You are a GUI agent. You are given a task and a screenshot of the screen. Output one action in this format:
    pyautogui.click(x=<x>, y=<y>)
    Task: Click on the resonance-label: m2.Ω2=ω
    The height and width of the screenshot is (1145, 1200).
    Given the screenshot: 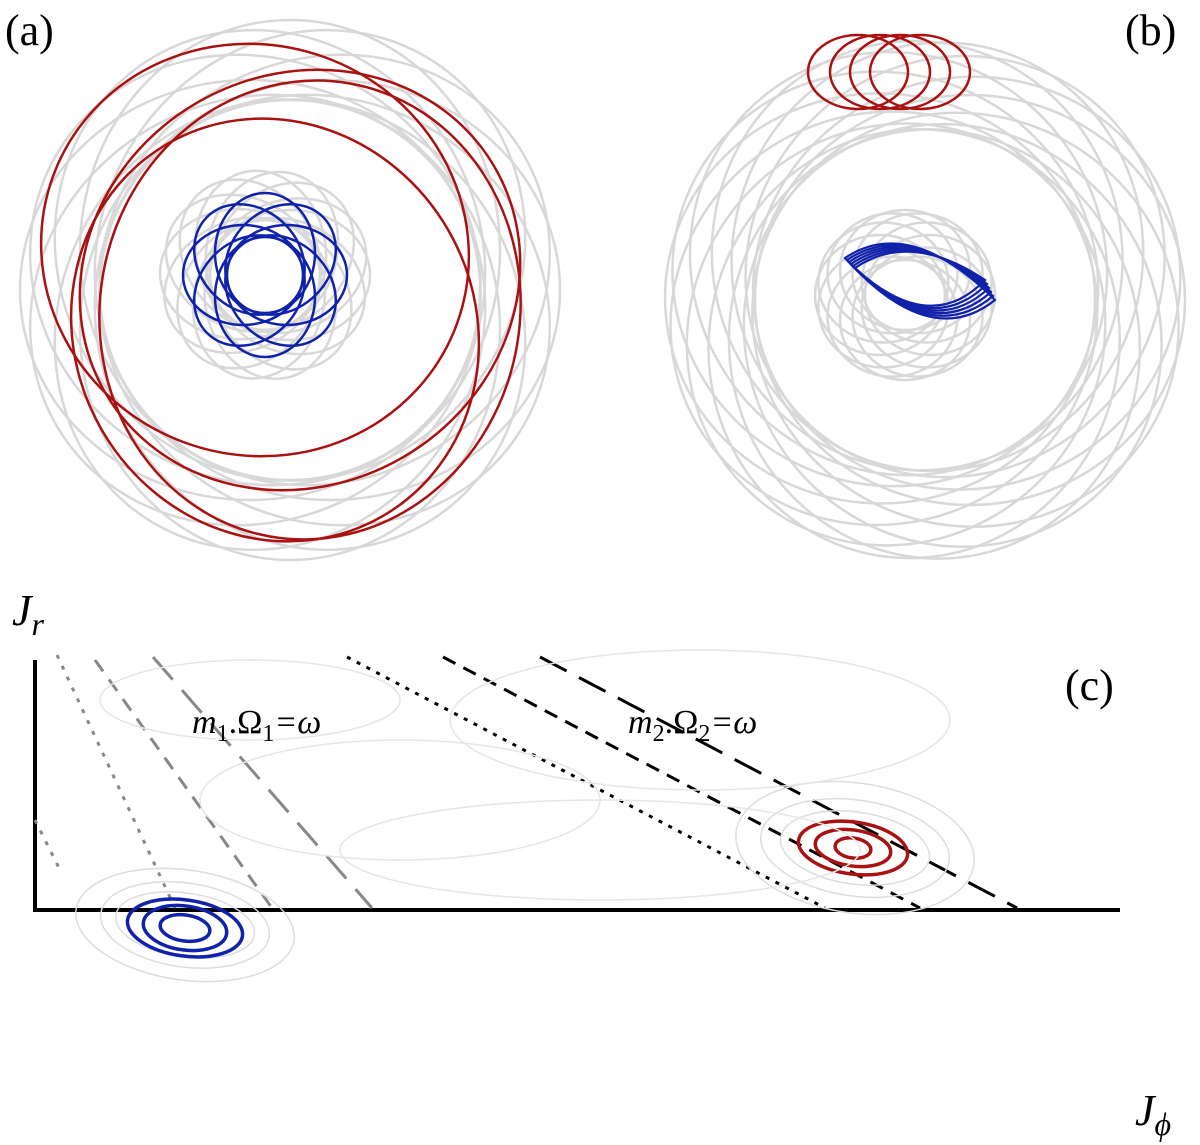 What is the action you would take?
    pyautogui.click(x=692, y=725)
    